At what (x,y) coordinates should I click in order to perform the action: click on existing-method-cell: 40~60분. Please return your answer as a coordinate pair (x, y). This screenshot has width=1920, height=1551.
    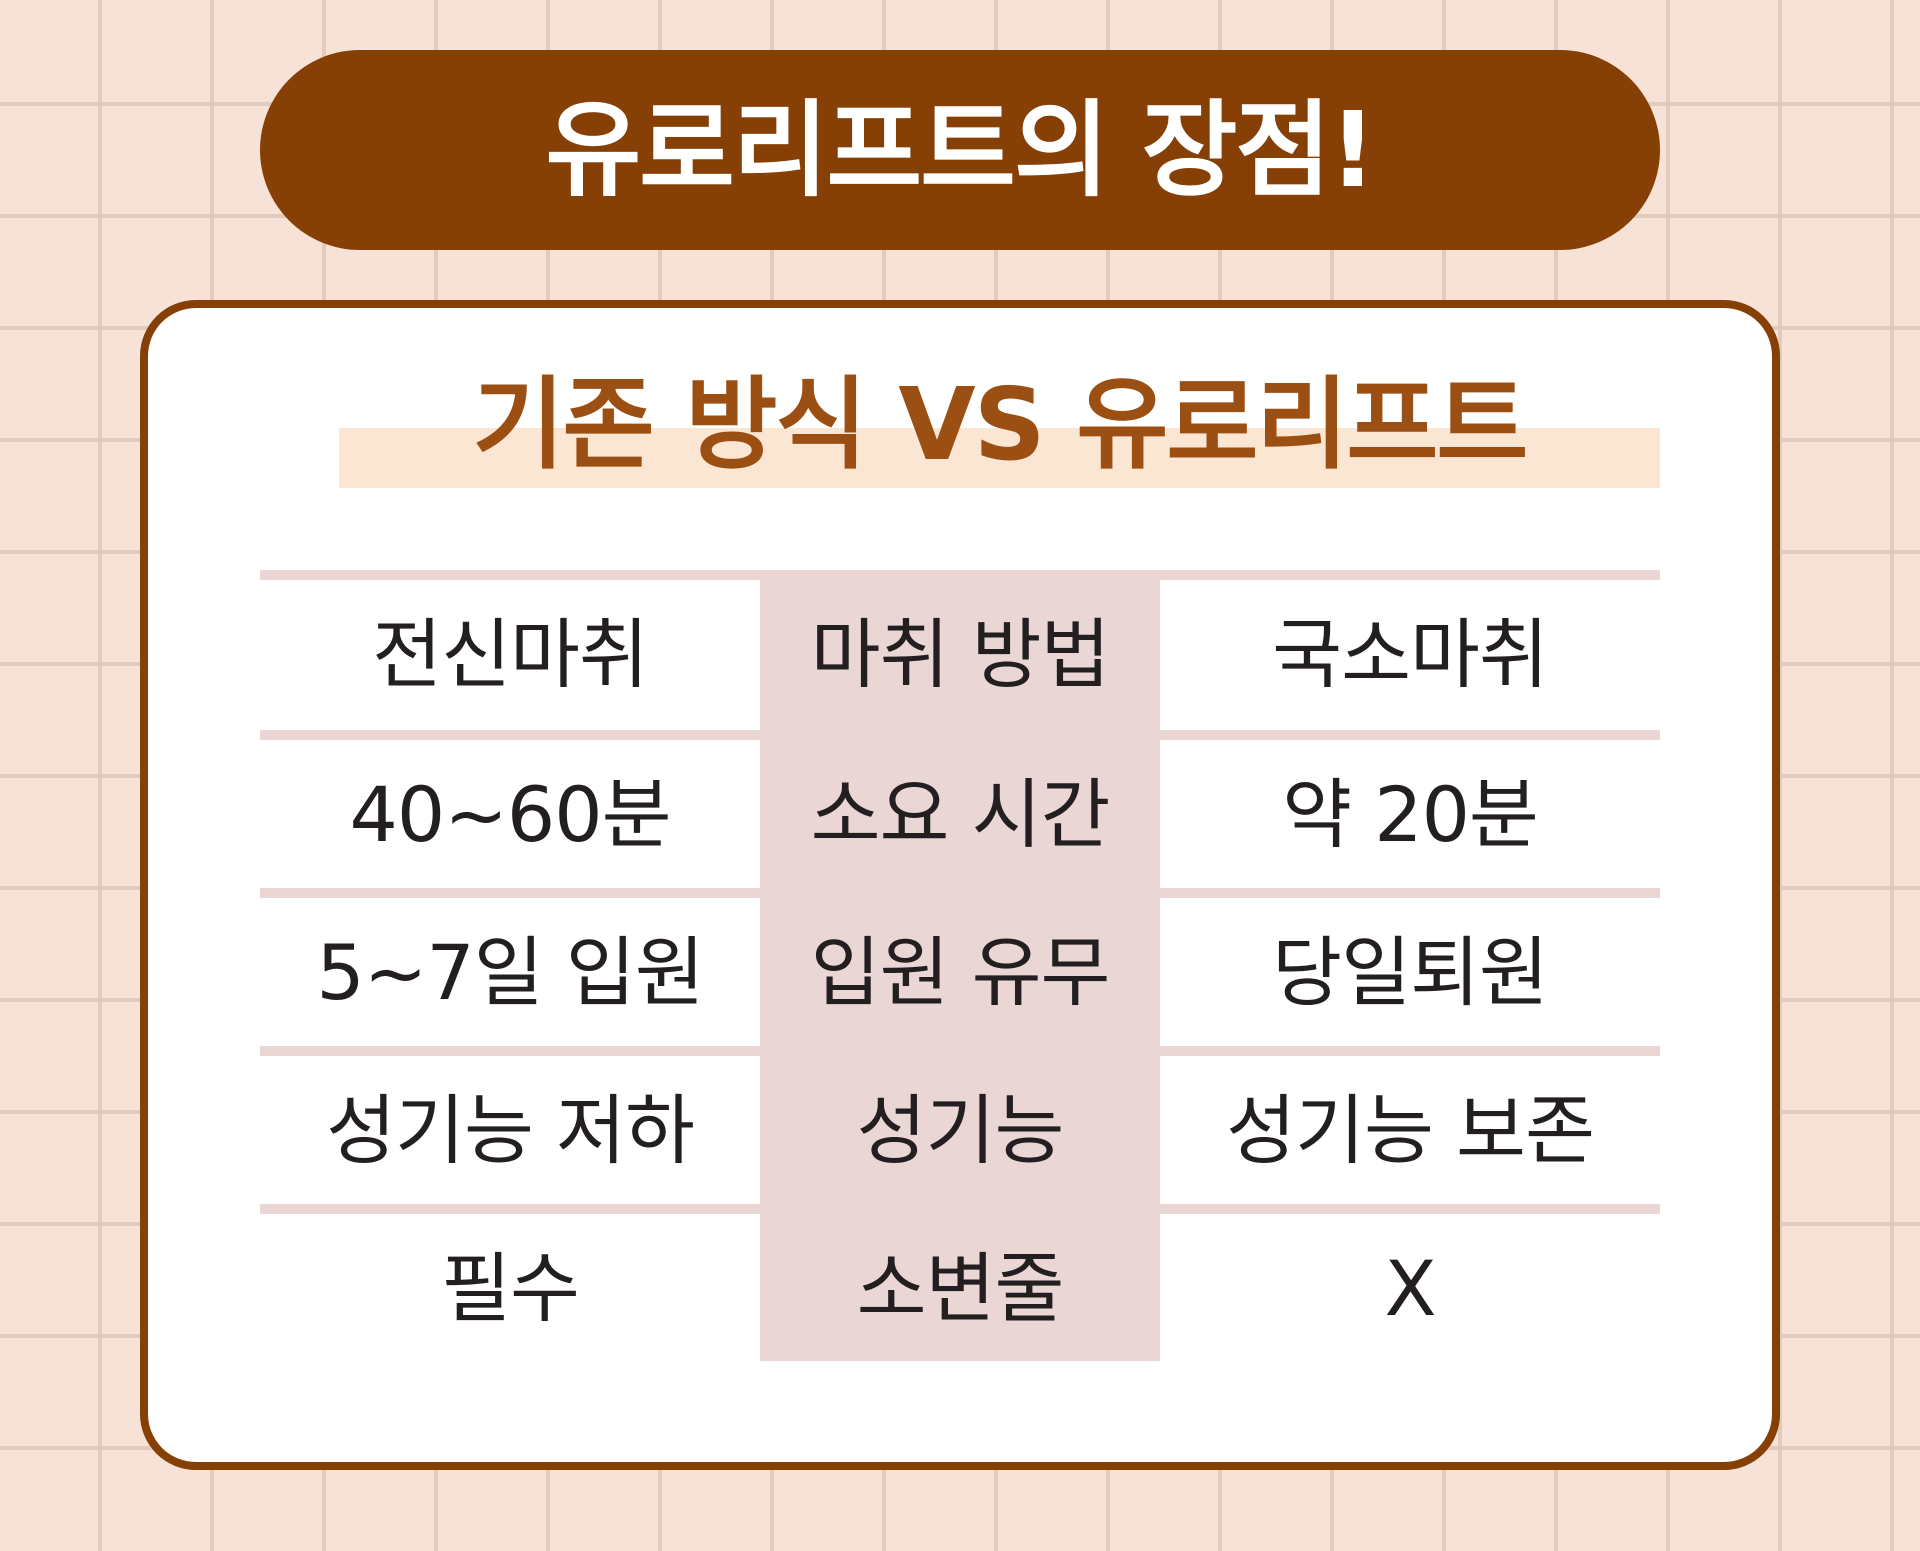
    Looking at the image, I should click on (510, 814).